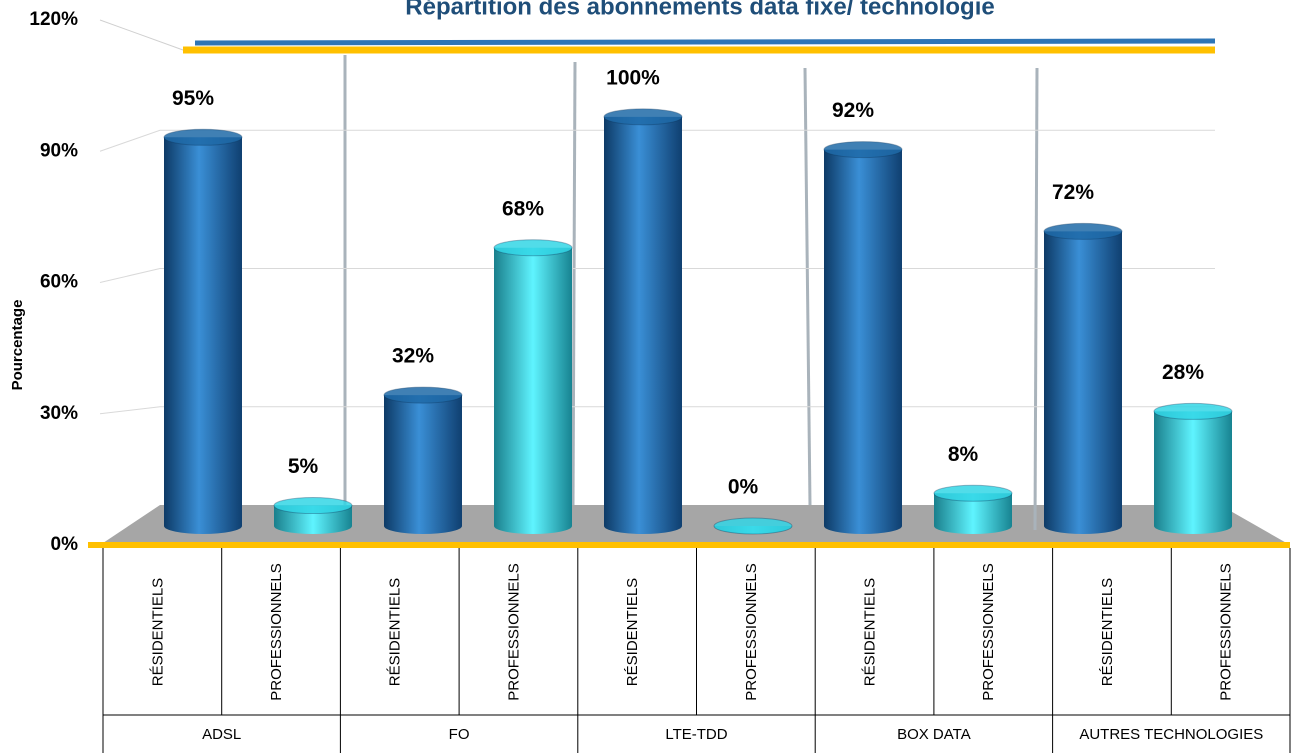 The width and height of the screenshot is (1295, 753). I want to click on value-label: 95%, so click(193, 98).